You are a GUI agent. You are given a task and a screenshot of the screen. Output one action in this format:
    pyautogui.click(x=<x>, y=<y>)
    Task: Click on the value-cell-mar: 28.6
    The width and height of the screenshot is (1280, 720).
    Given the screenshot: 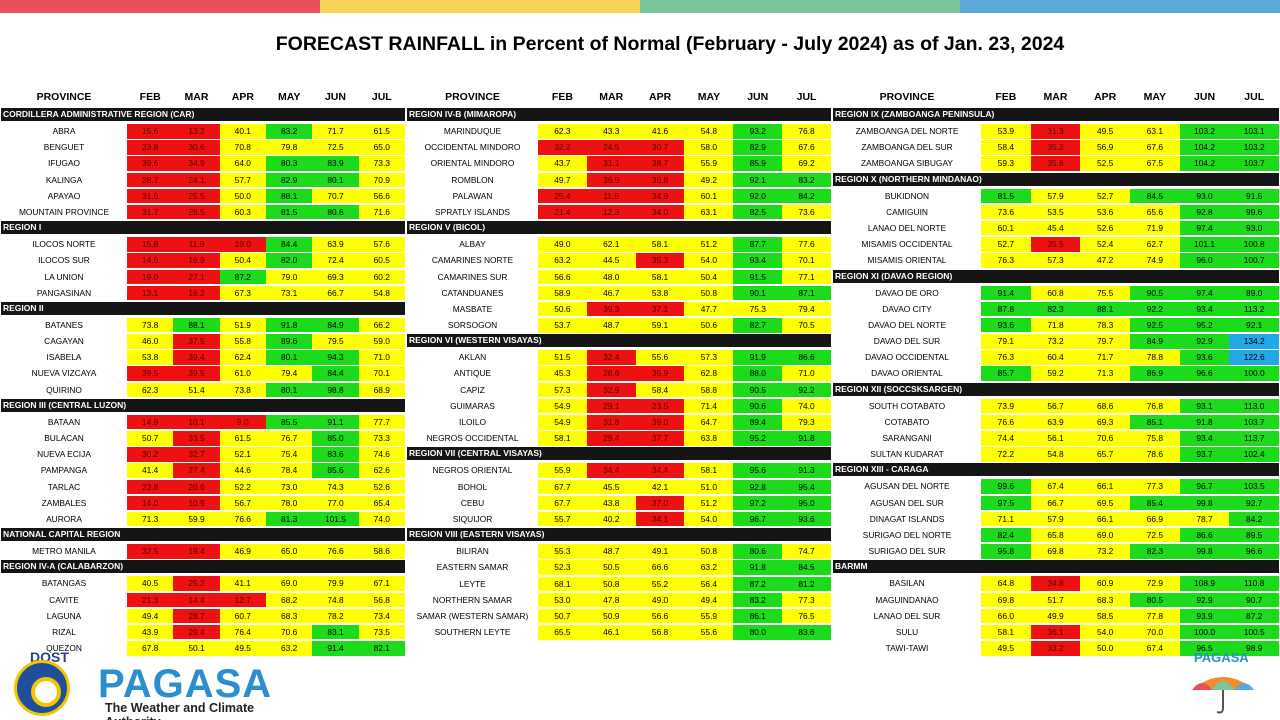 What is the action you would take?
    pyautogui.click(x=611, y=373)
    